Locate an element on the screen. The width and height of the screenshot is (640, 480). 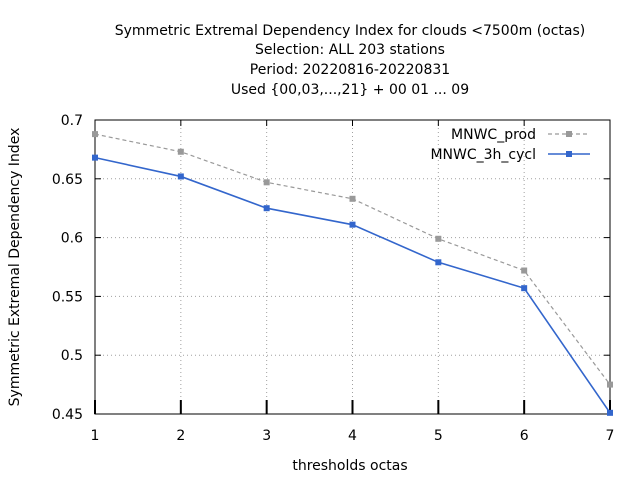
x-tick-label: 5 is located at coordinates (438, 436).